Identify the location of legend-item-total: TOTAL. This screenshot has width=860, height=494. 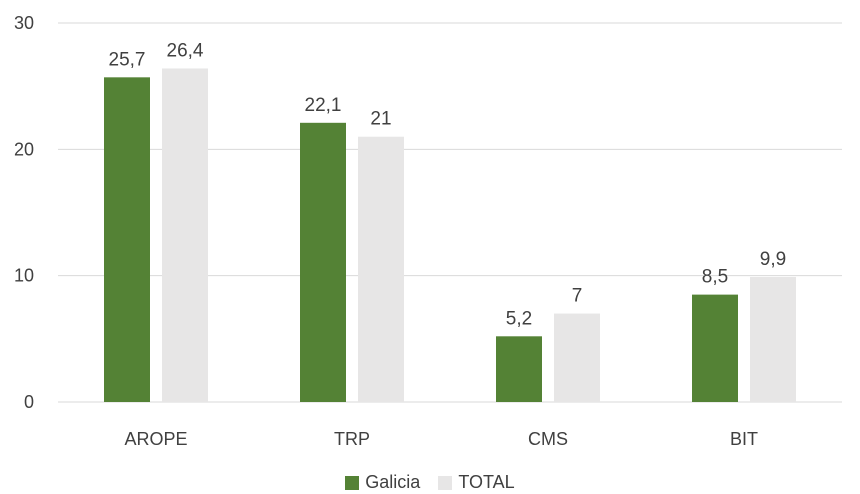
(476, 482).